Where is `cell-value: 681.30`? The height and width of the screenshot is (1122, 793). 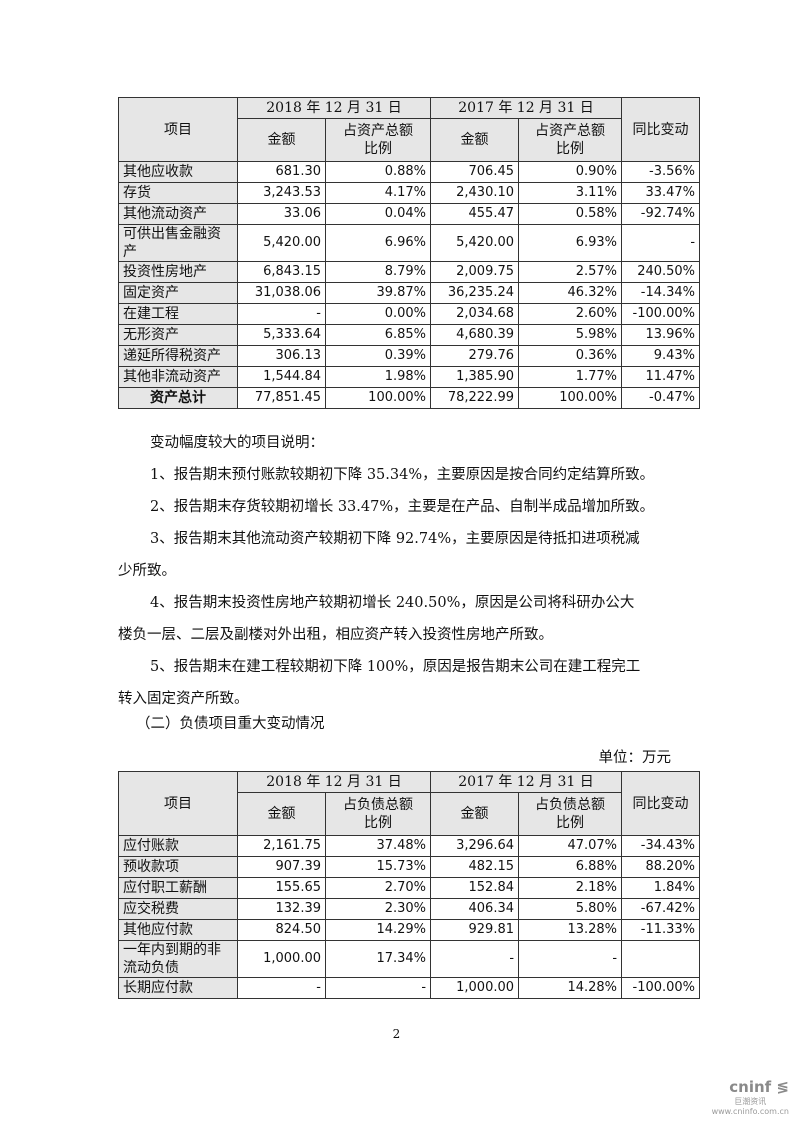
cell-value: 681.30 is located at coordinates (281, 172).